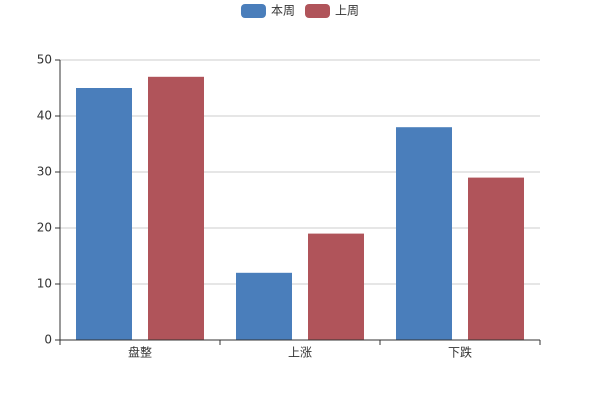  Describe the element at coordinates (48, 340) in the screenshot. I see `y-tick-label: 0` at that location.